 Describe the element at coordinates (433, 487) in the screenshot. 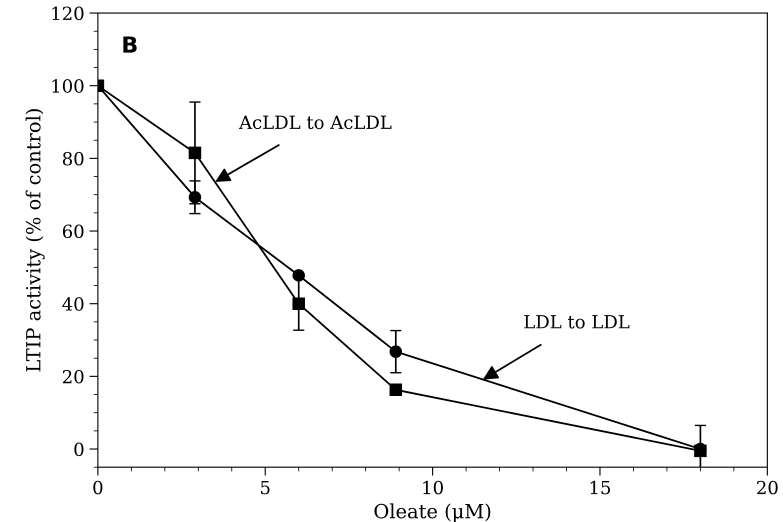

I see `x-tick-label: 10` at that location.